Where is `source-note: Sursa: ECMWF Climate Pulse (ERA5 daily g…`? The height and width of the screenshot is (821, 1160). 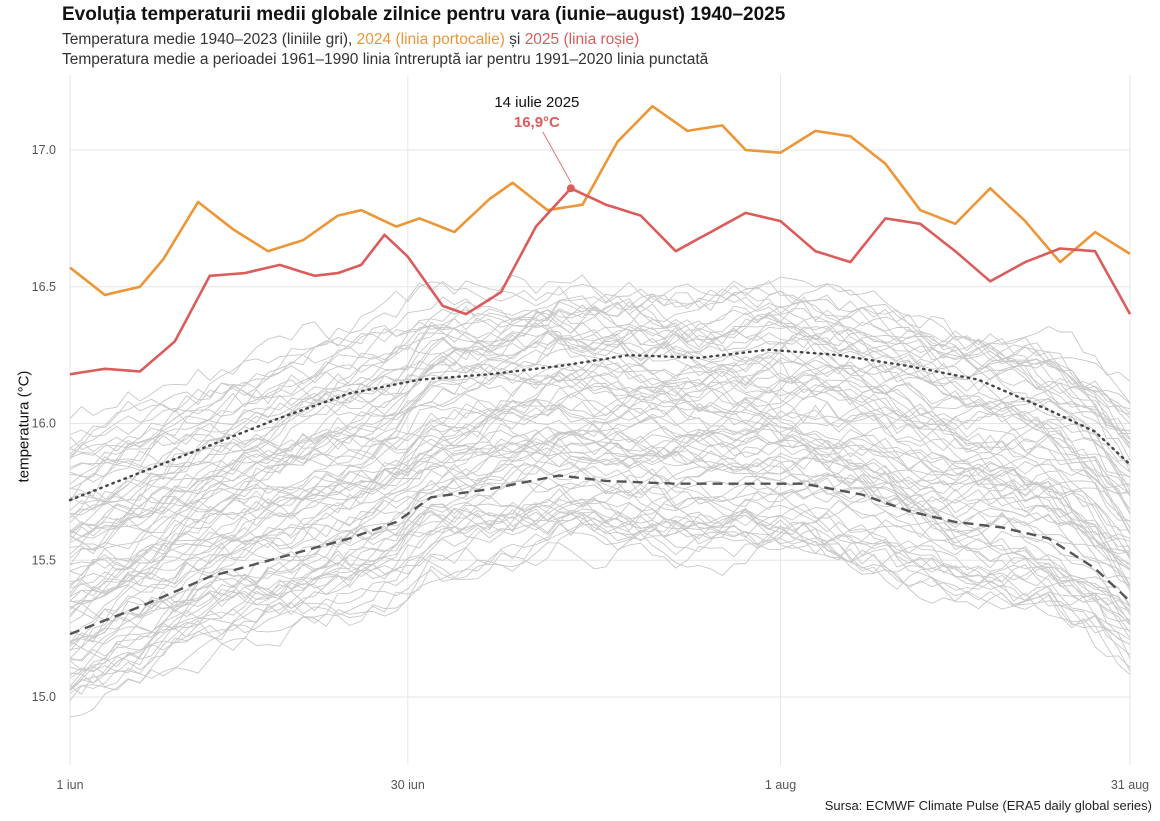 source-note: Sursa: ECMWF Climate Pulse (ERA5 daily g… is located at coordinates (988, 805).